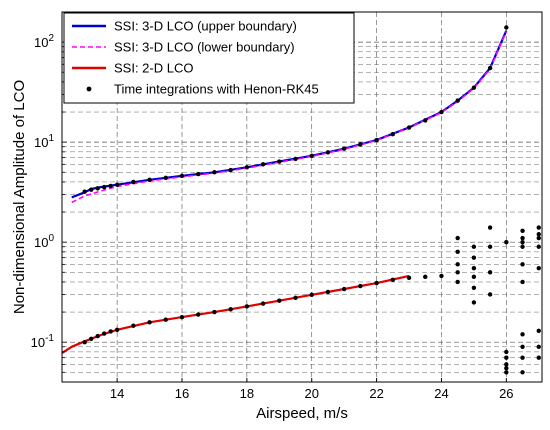  What do you see at coordinates (302, 413) in the screenshot?
I see `x-axis-title: Airspeed, m/s` at bounding box center [302, 413].